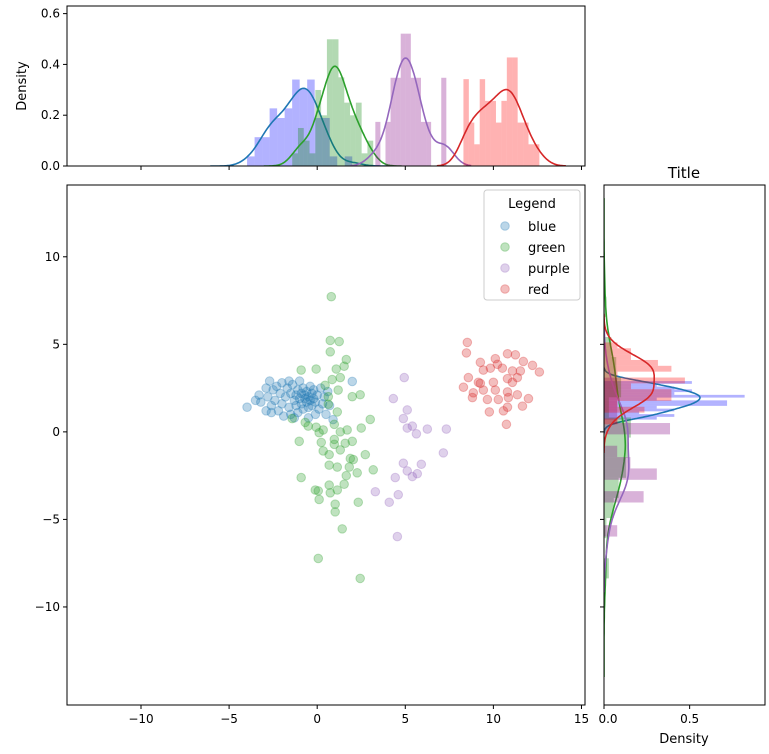  Describe the element at coordinates (520, 144) in the screenshot. I see `top-hist-bar-red` at that location.